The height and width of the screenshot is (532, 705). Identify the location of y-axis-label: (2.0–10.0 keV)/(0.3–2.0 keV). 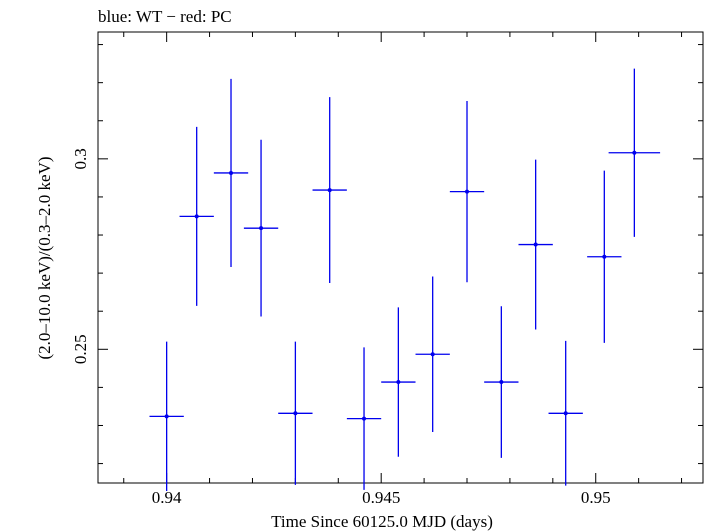
(44, 257).